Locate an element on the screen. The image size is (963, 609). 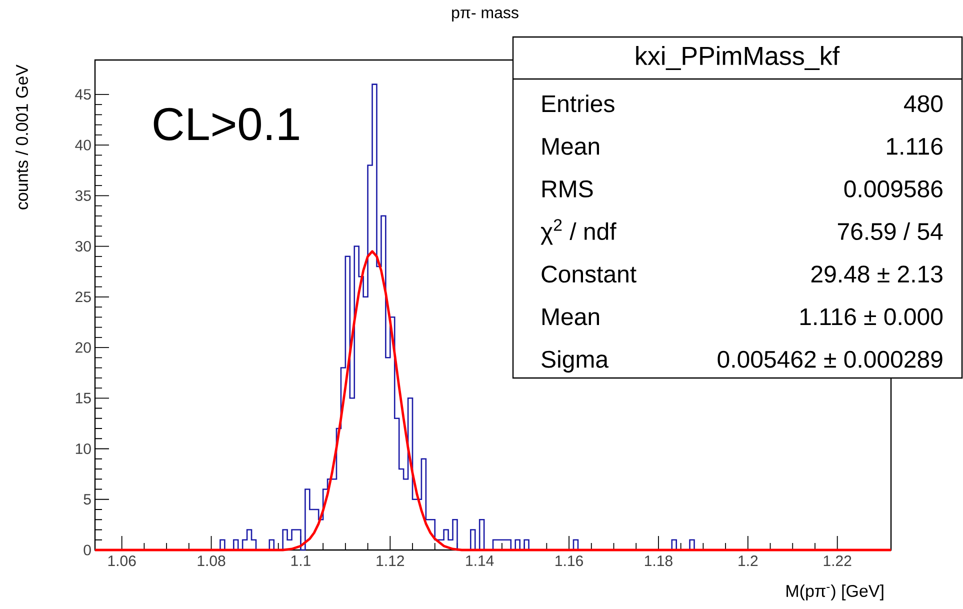
y-tick-label: 10 is located at coordinates (83, 448).